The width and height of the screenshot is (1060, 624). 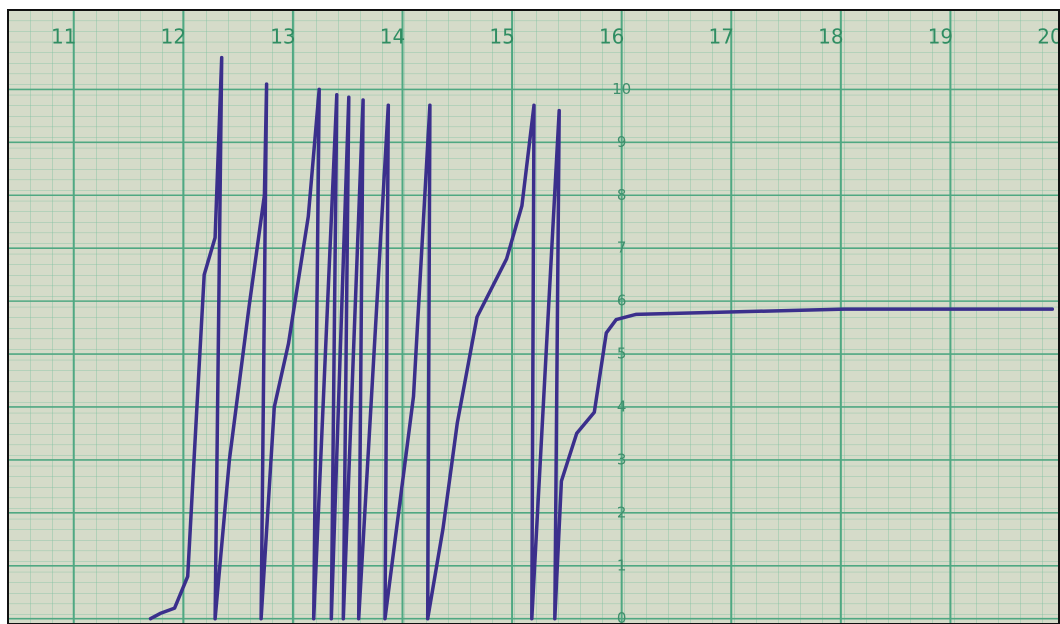 I want to click on y-tick-label: 10, so click(x=621, y=89).